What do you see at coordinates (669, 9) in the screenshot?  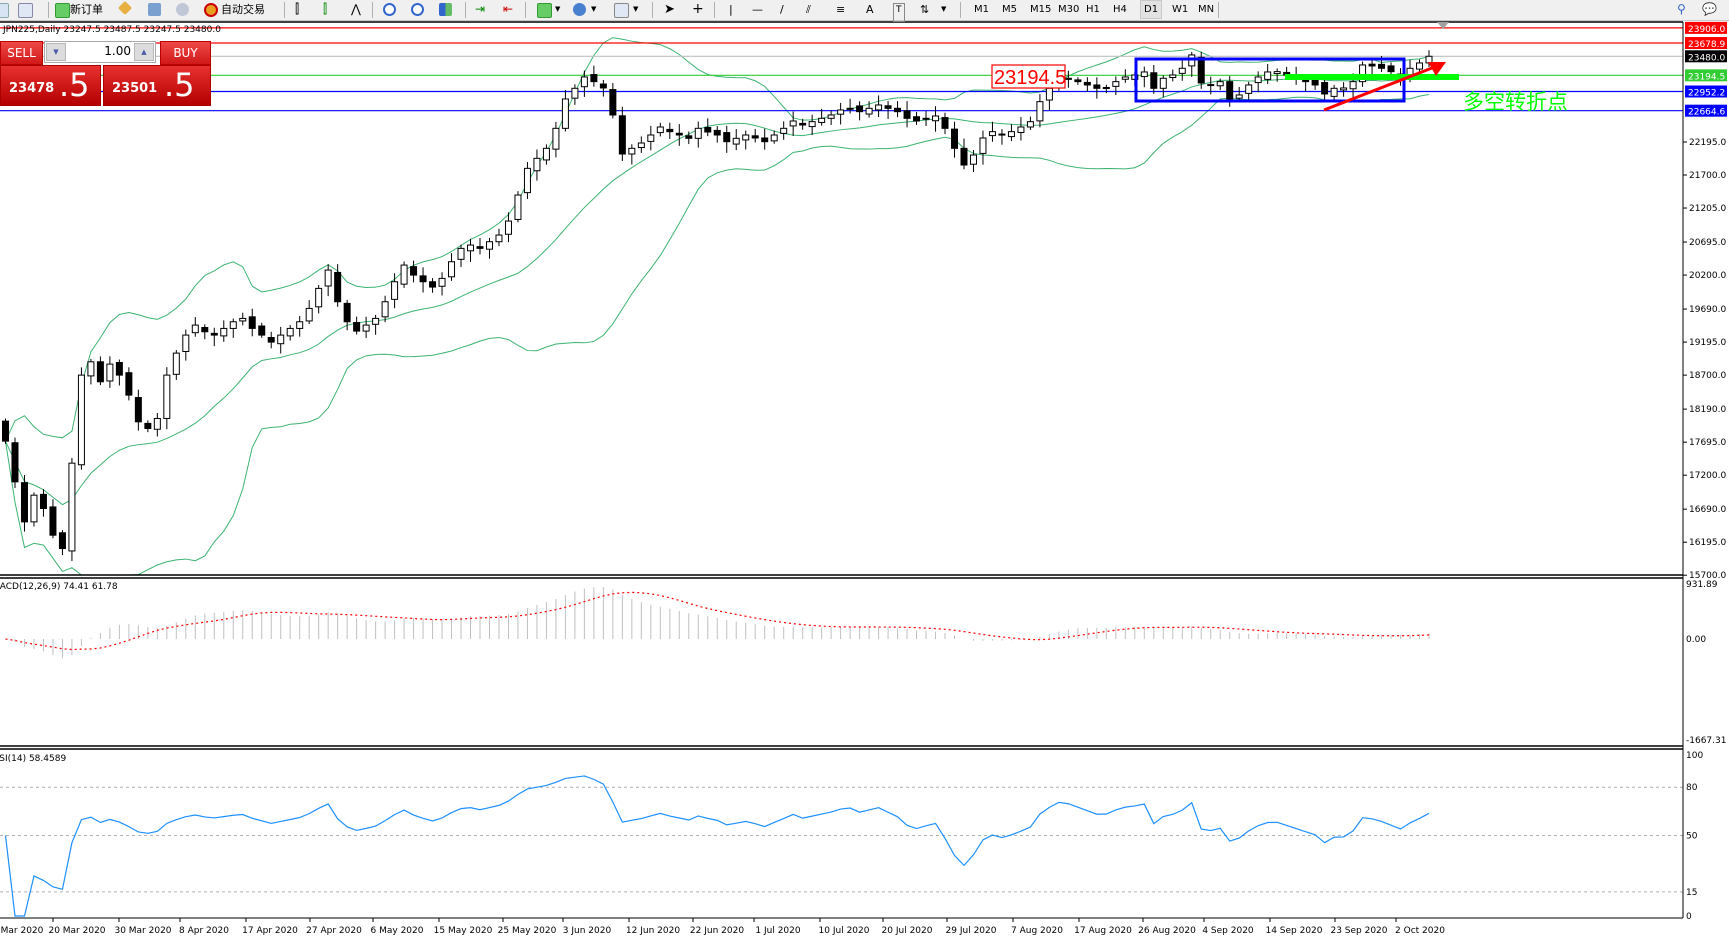 I see `cursor-icon: ➤` at bounding box center [669, 9].